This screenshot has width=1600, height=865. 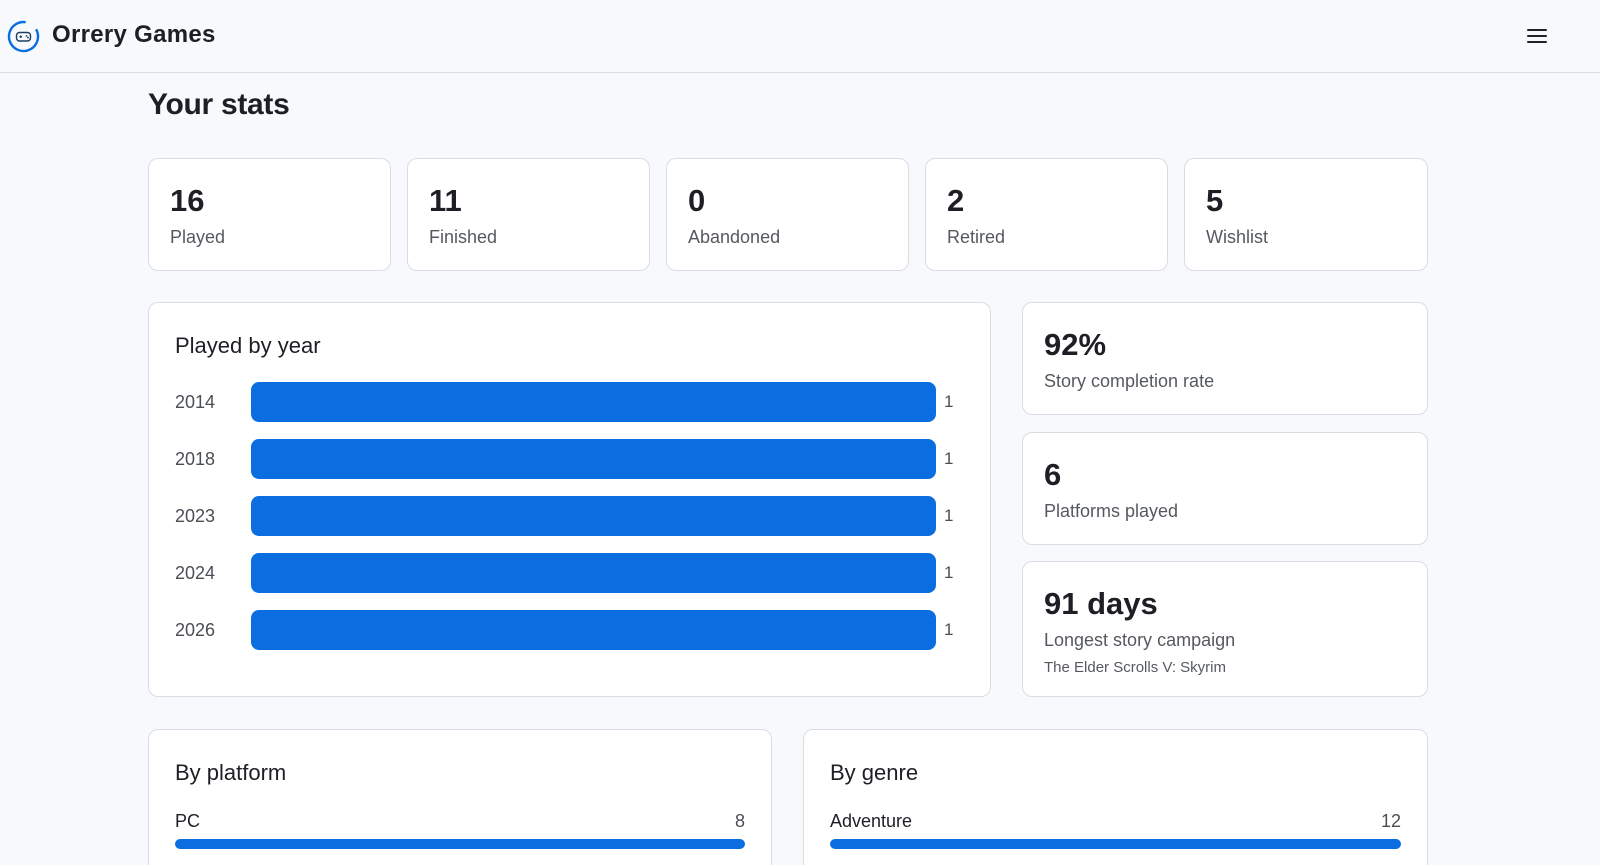 I want to click on completion-rate-card: 92% Story completion rate, so click(x=1225, y=358).